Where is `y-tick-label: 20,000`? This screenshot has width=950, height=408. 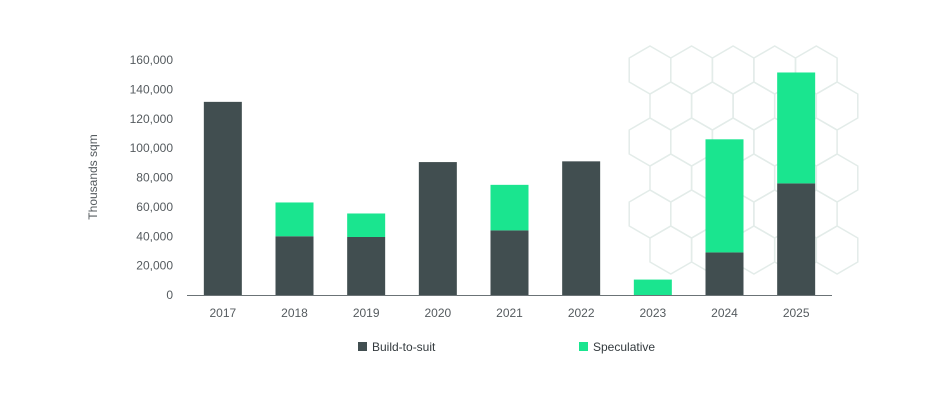
y-tick-label: 20,000 is located at coordinates (154, 266).